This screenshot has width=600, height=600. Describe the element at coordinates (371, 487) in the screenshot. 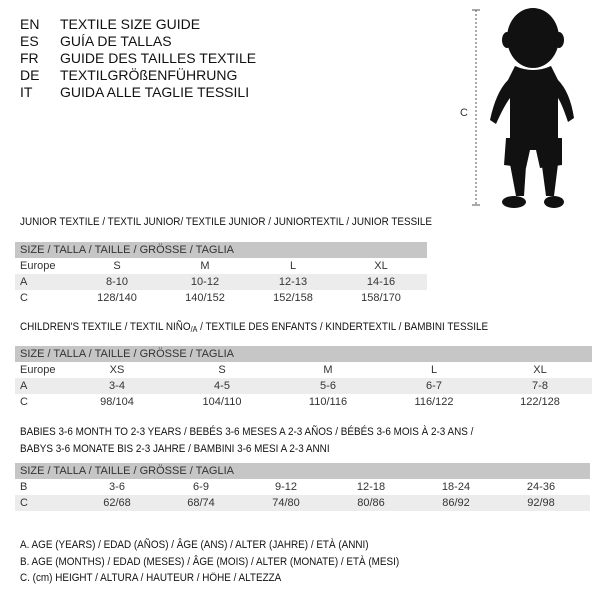

I see `cell: 12-18` at that location.